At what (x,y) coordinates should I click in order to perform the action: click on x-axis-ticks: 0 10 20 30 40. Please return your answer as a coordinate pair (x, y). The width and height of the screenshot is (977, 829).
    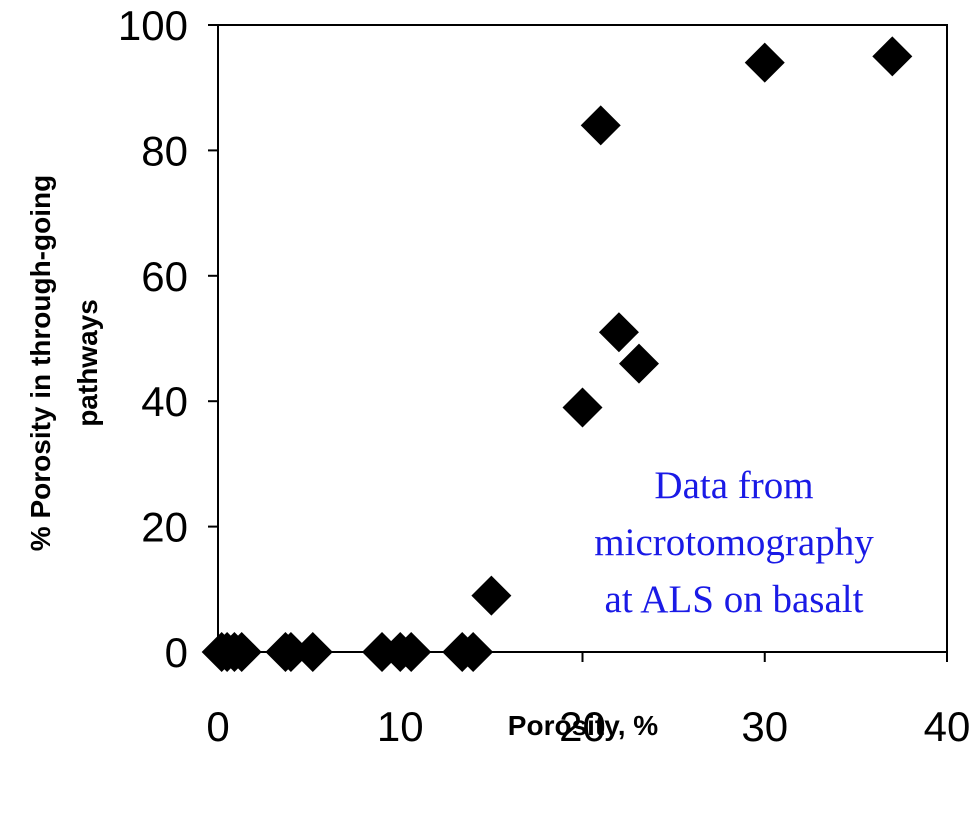
    Looking at the image, I should click on (588, 701).